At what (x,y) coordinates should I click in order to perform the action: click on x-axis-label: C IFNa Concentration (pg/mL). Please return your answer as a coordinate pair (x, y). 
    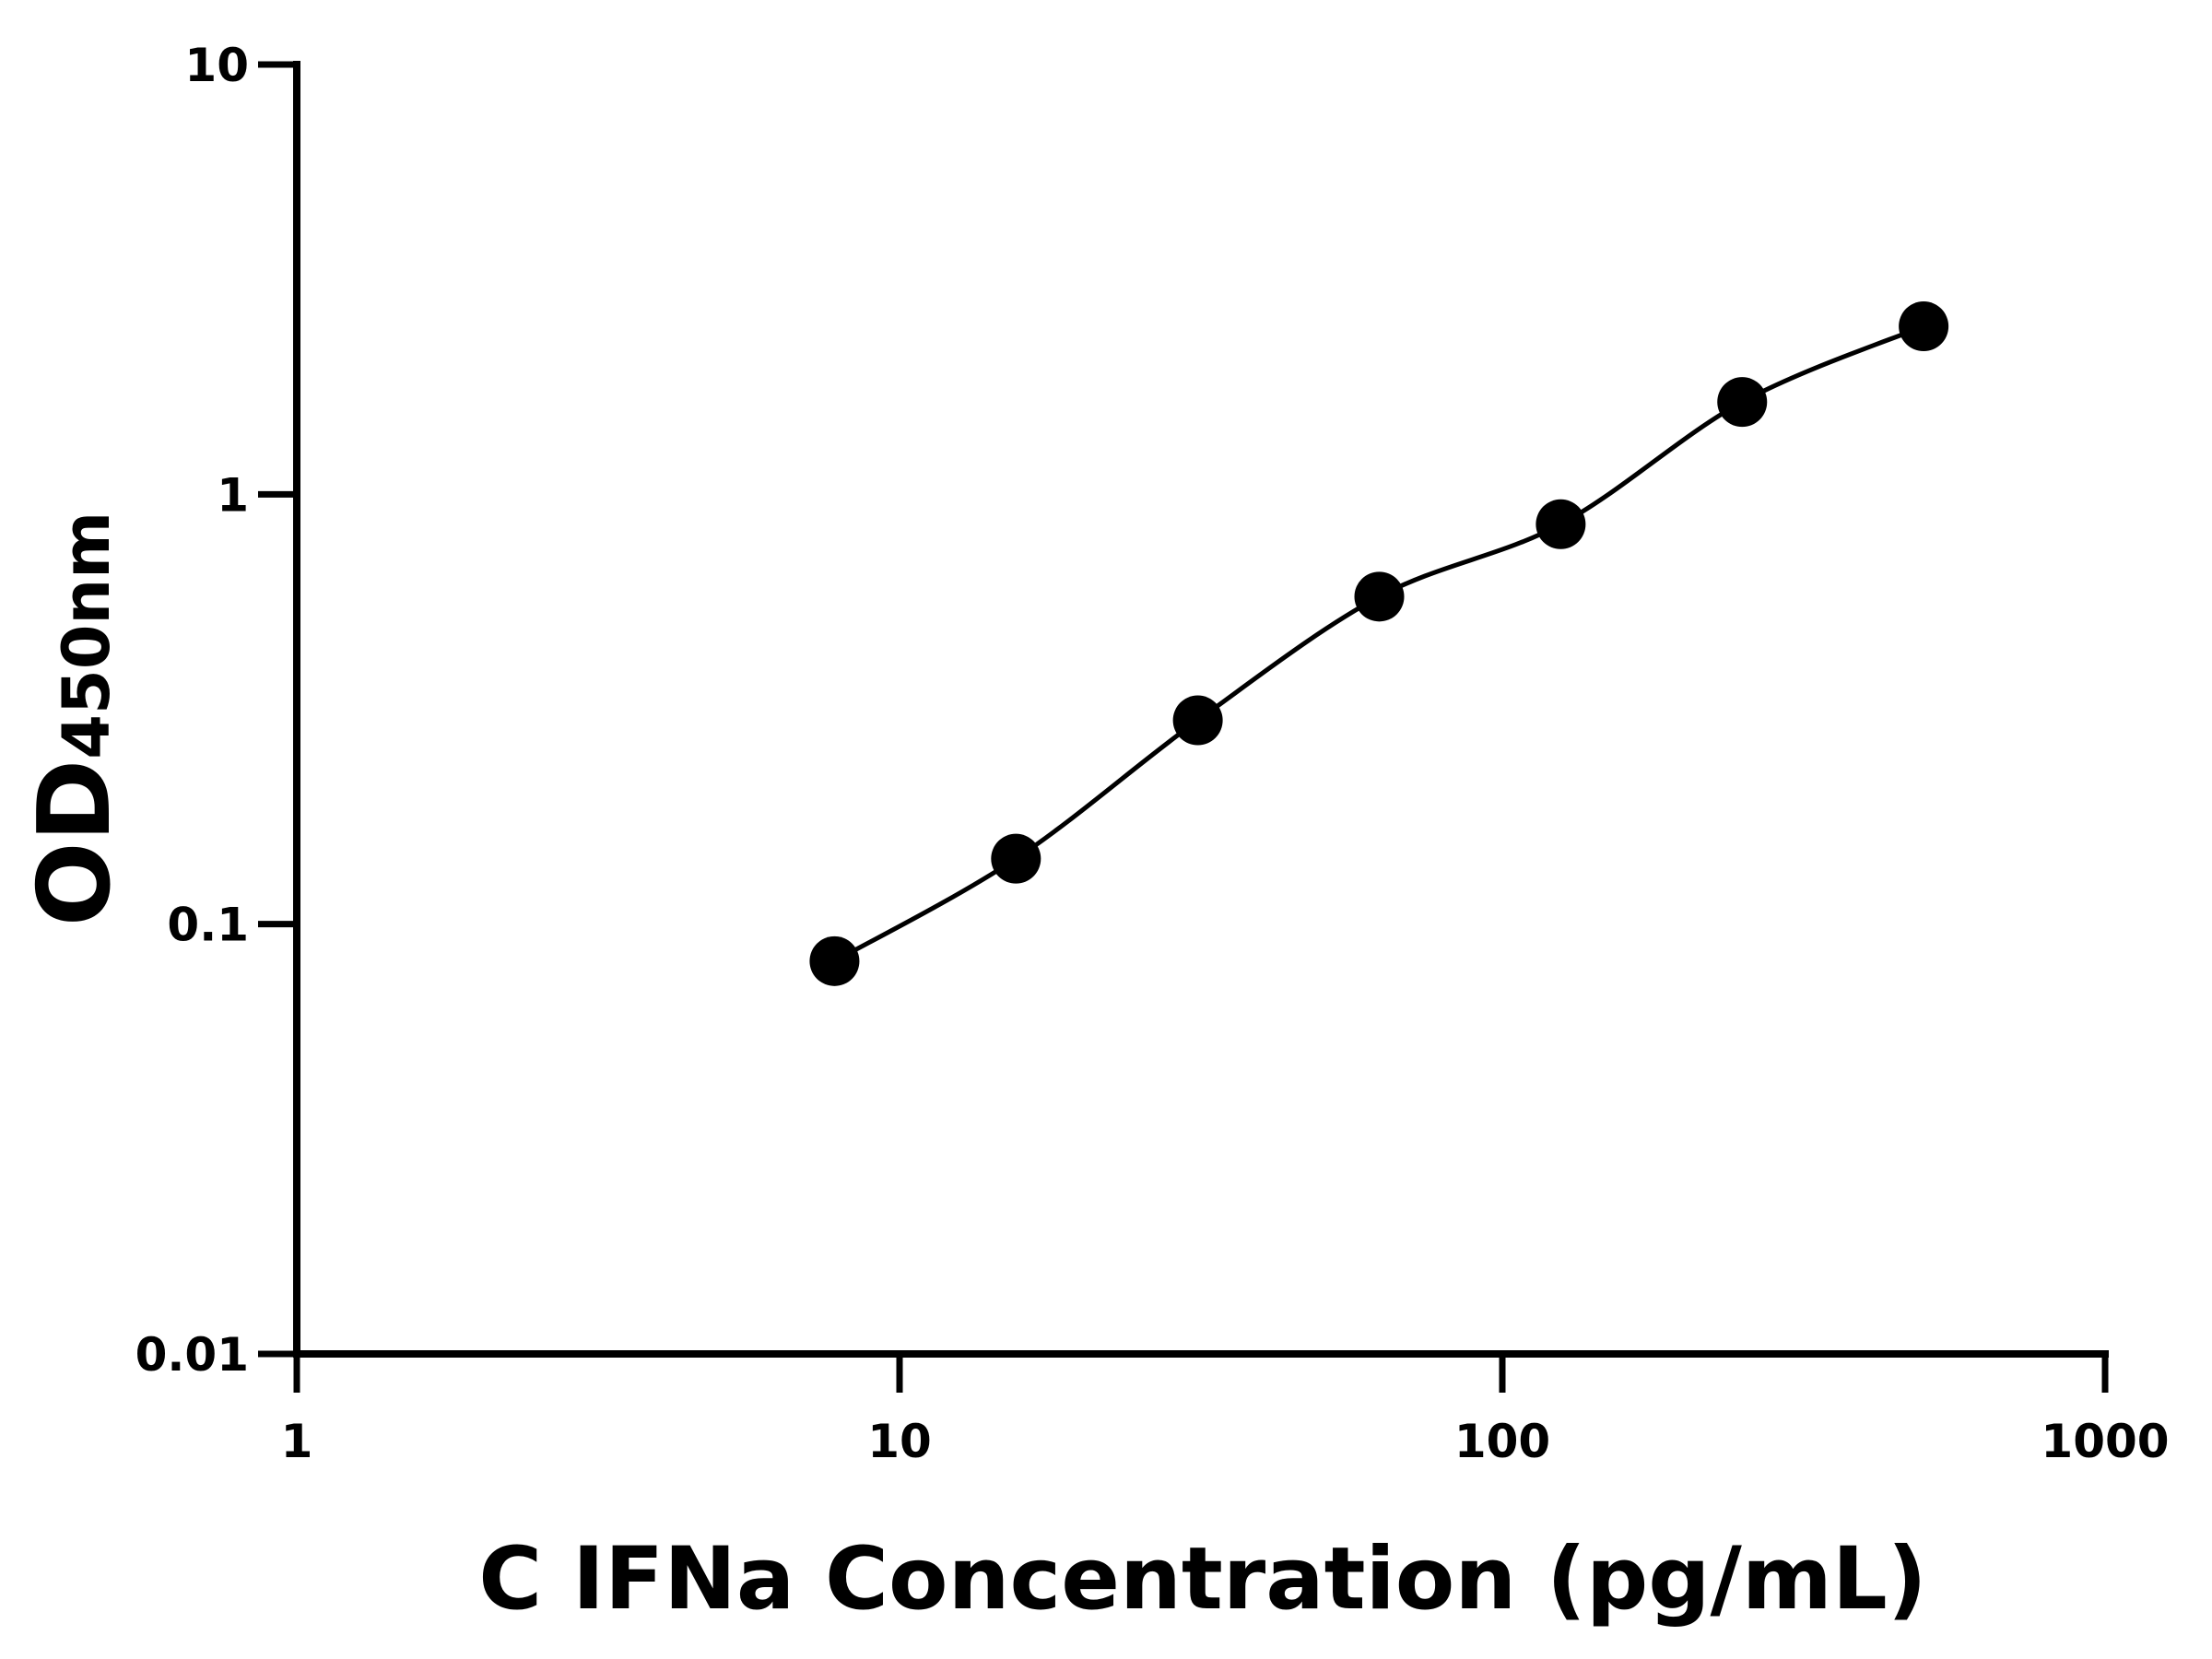
    Looking at the image, I should click on (1202, 1579).